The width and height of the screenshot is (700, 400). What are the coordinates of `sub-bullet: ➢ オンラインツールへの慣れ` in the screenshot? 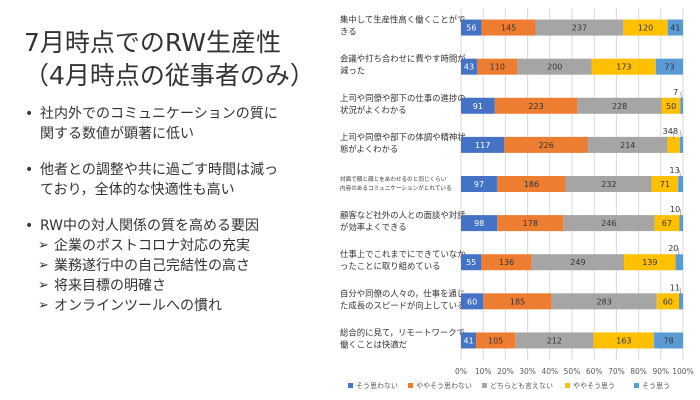 It's located at (174, 306).